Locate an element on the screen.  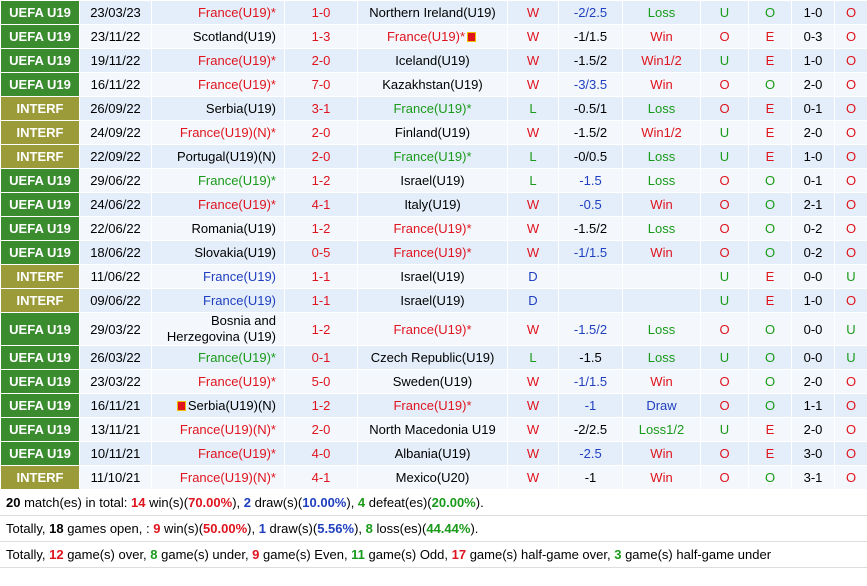
handicap-result-text: Loss is located at coordinates (661, 228).